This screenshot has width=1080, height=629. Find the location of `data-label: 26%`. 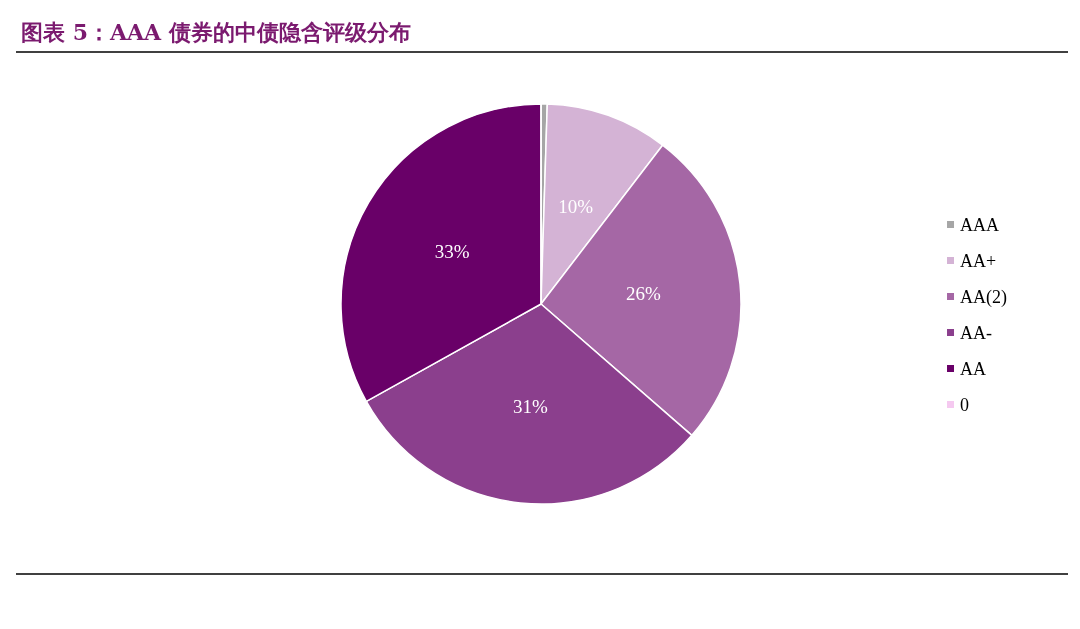

data-label: 26% is located at coordinates (644, 294).